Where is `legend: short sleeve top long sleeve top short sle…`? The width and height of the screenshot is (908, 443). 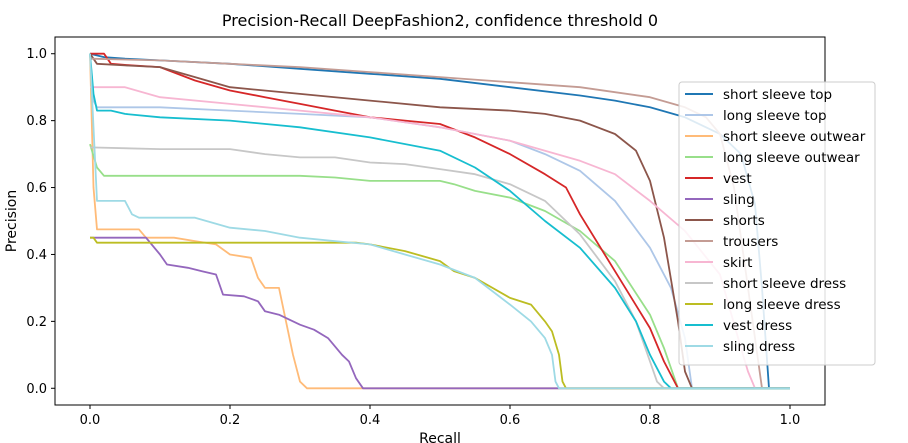 legend: short sleeve top long sleeve top short sle… is located at coordinates (777, 223).